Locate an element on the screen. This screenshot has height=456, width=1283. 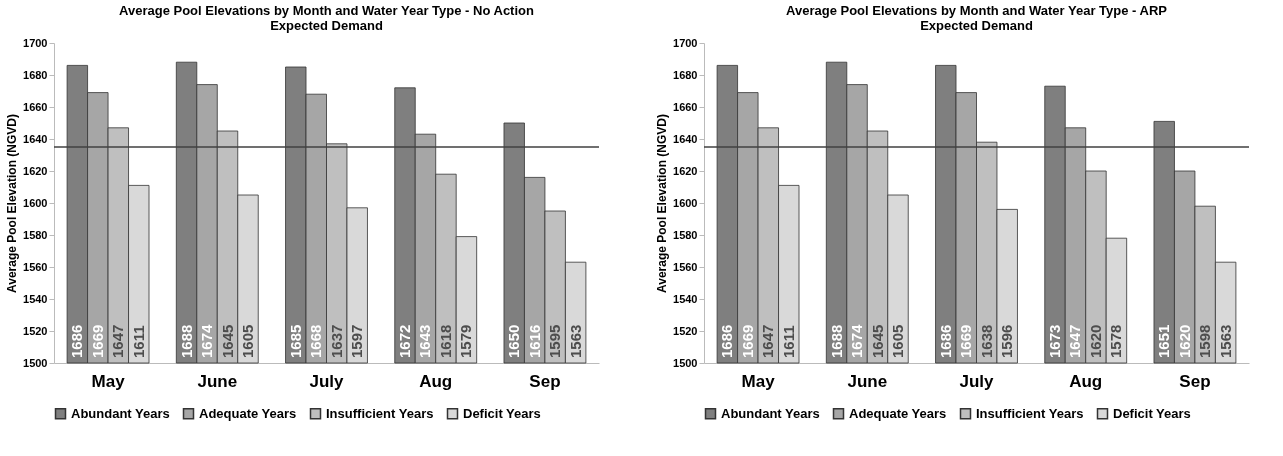
data-label: 1643 is located at coordinates (425, 341).